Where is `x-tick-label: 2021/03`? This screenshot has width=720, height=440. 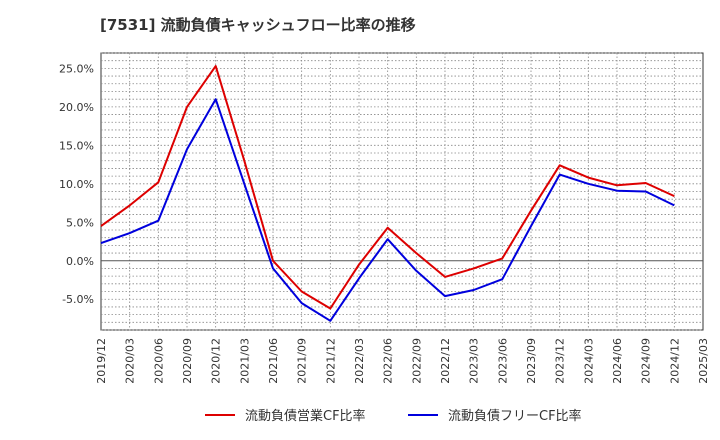
x-tick-label: 2021/03 is located at coordinates (244, 361).